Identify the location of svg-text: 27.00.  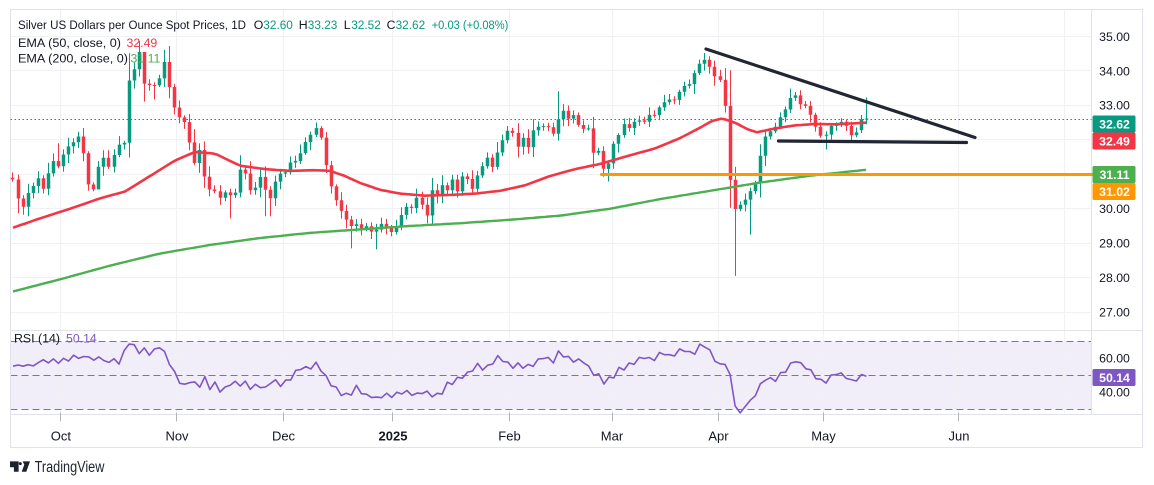
(1114, 312).